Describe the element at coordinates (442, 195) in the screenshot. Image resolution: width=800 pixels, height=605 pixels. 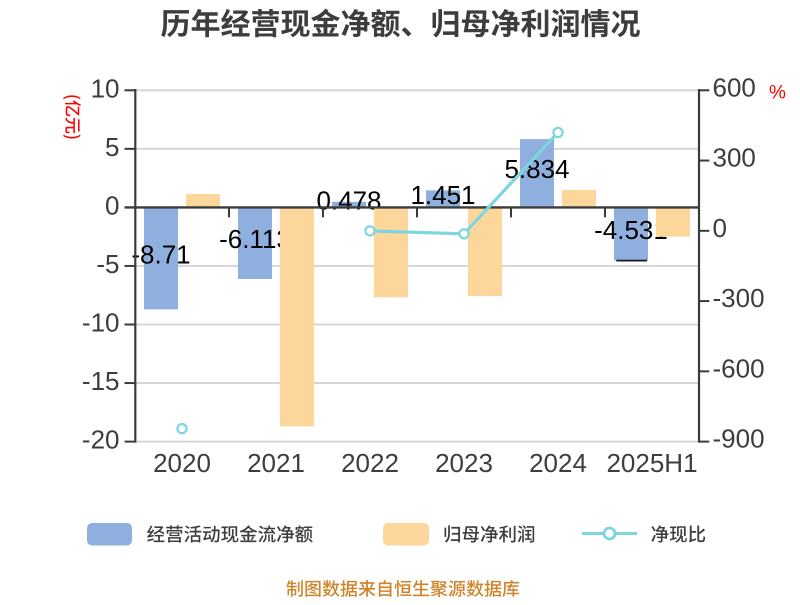
I see `svg-text: 1.451` at that location.